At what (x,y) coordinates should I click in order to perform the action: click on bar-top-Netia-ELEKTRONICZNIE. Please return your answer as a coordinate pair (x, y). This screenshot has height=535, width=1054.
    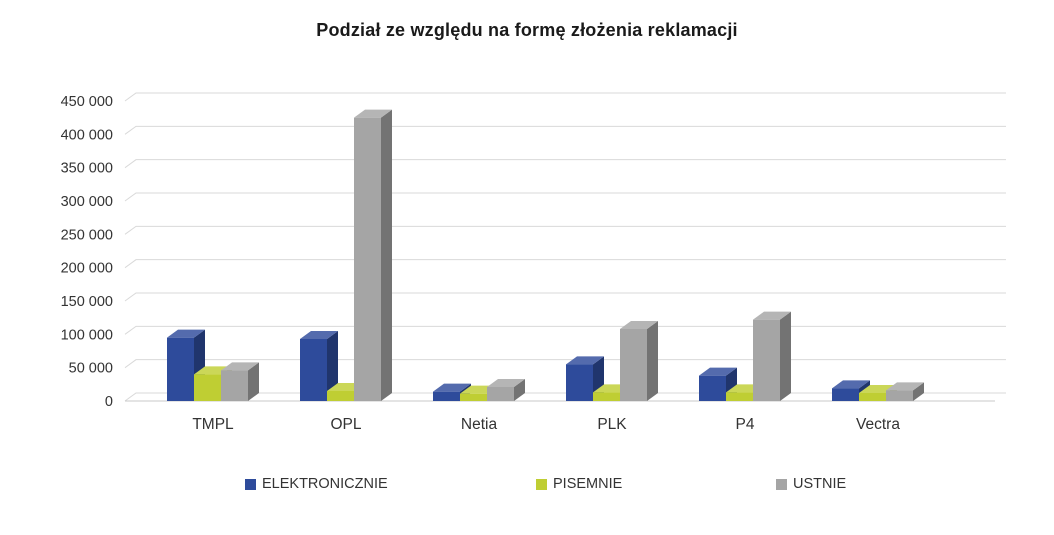
    Looking at the image, I should click on (452, 387).